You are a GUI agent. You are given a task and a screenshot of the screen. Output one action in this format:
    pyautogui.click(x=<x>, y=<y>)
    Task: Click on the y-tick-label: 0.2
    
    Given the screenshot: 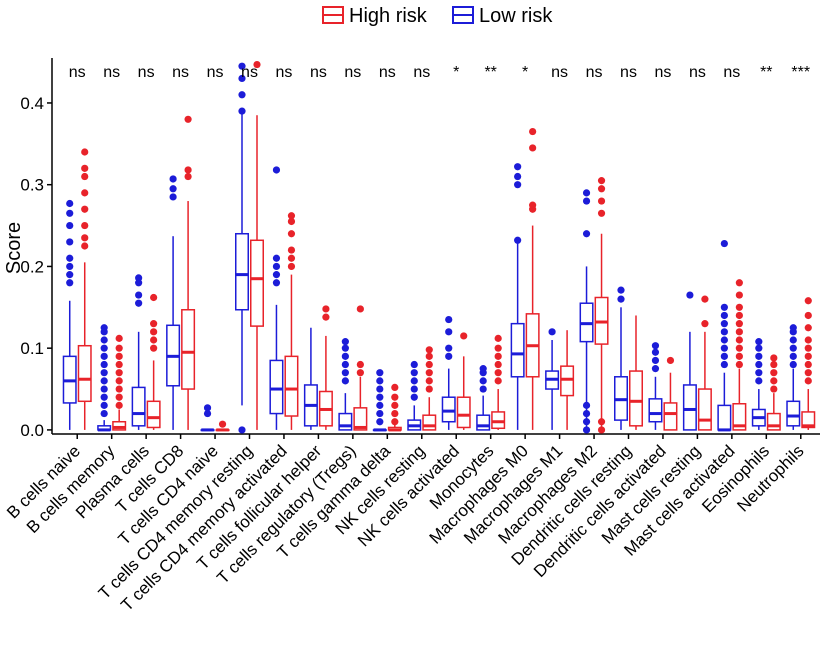 What is the action you would take?
    pyautogui.click(x=32, y=266)
    